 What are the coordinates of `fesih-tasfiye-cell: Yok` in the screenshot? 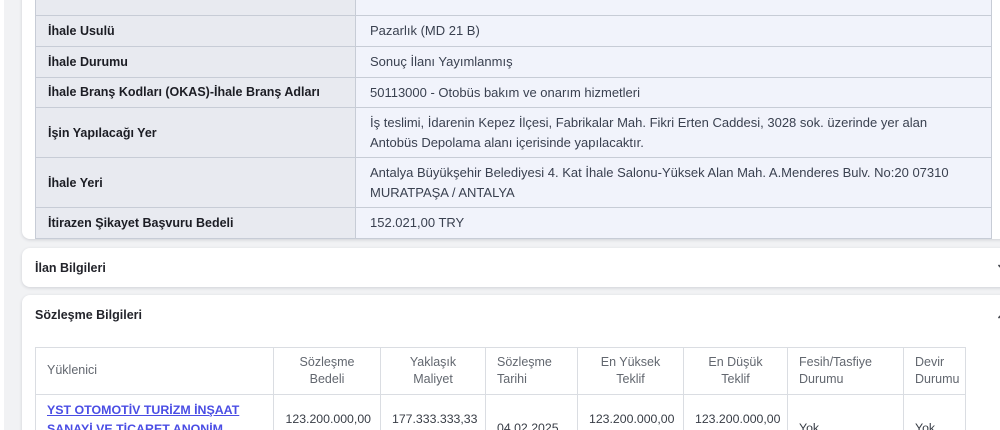 It's located at (845, 411).